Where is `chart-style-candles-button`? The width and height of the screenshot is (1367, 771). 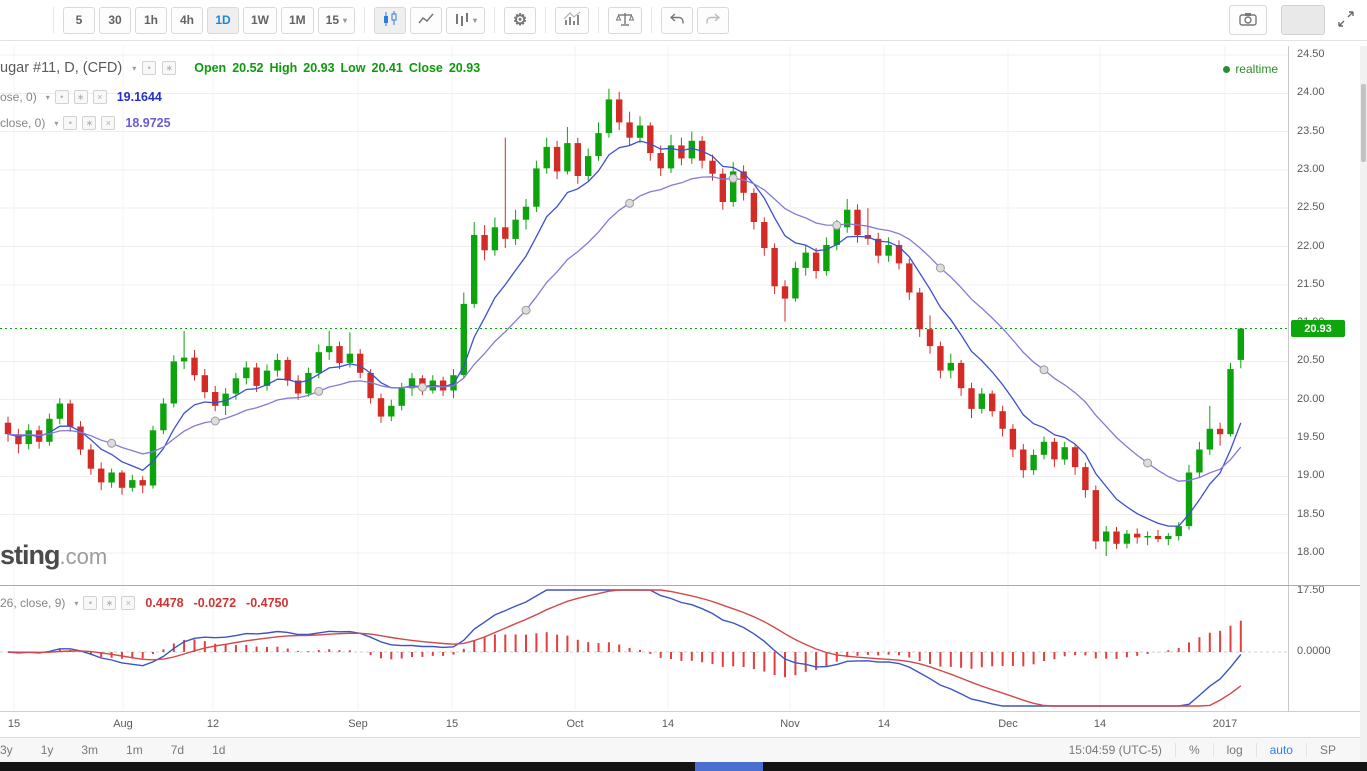
chart-style-candles-button is located at coordinates (390, 20).